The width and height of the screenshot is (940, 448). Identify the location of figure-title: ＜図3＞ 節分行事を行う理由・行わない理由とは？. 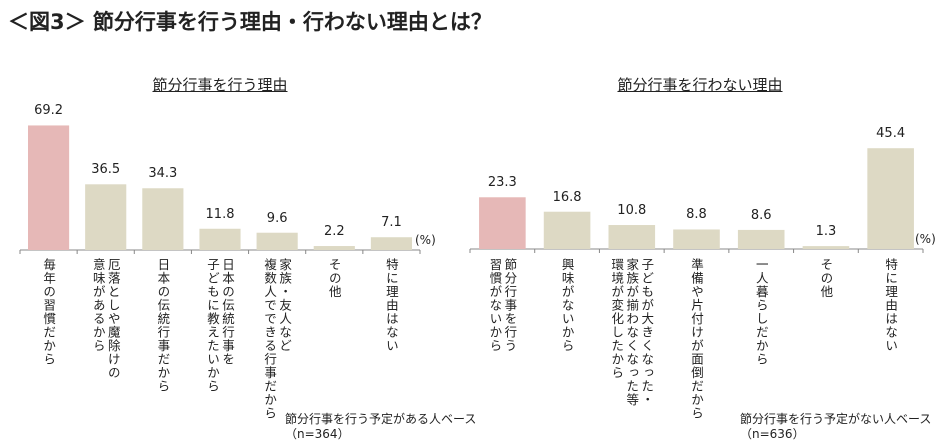
(250, 22).